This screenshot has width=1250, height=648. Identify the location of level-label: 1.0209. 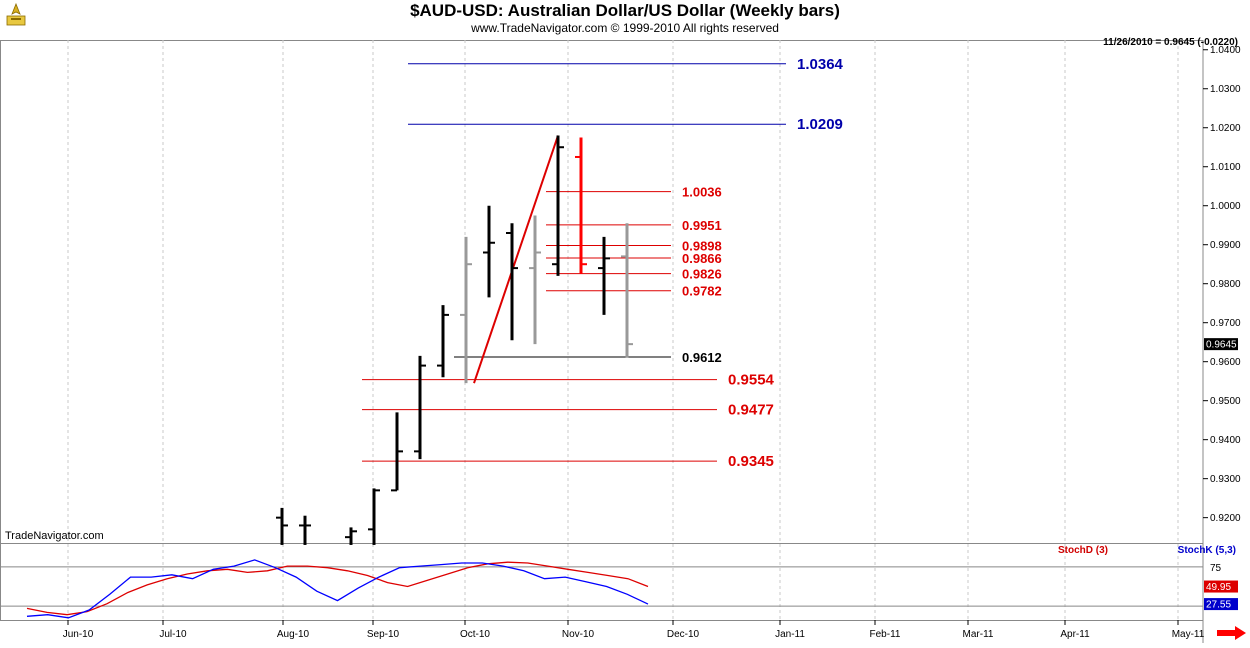
(820, 124).